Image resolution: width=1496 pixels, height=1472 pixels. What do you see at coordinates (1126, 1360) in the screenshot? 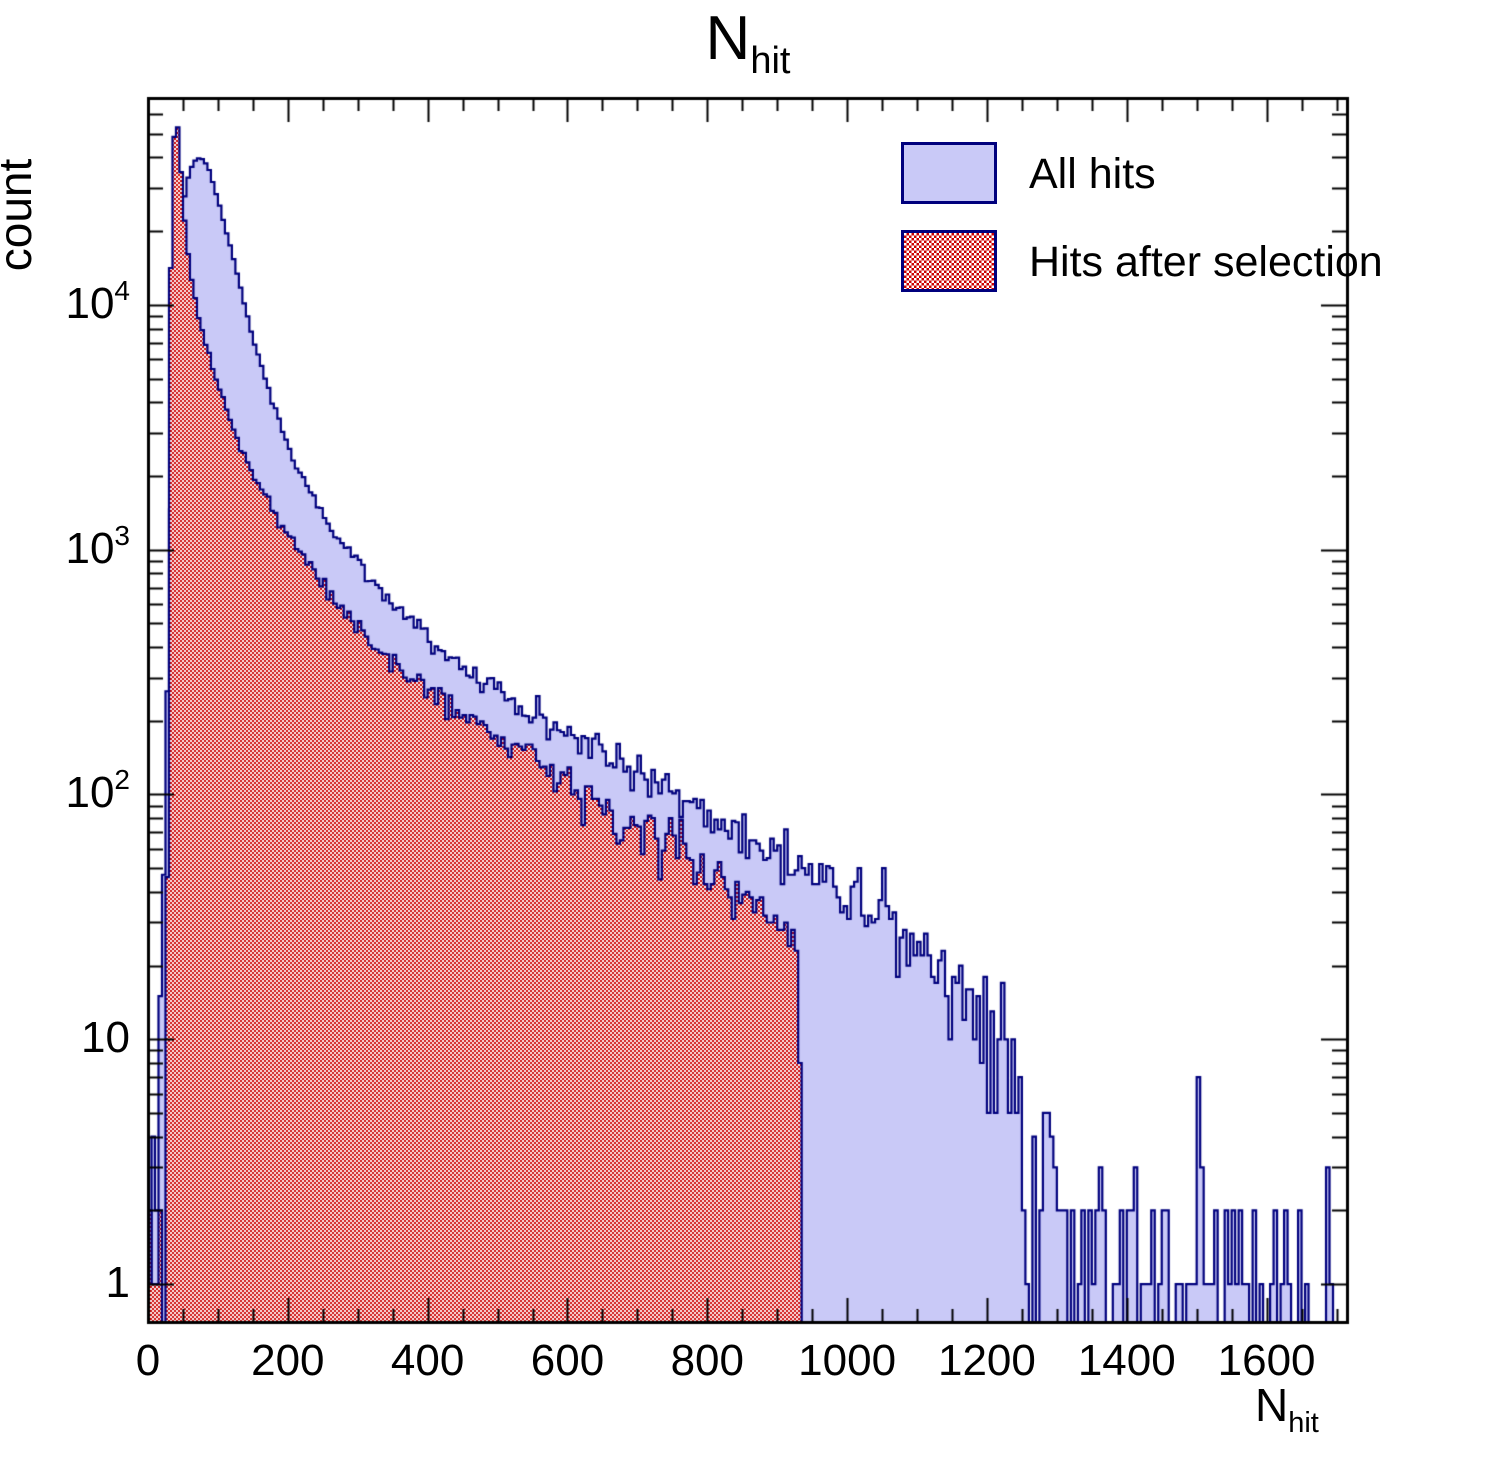
I see `x-tick-label: 1400` at bounding box center [1126, 1360].